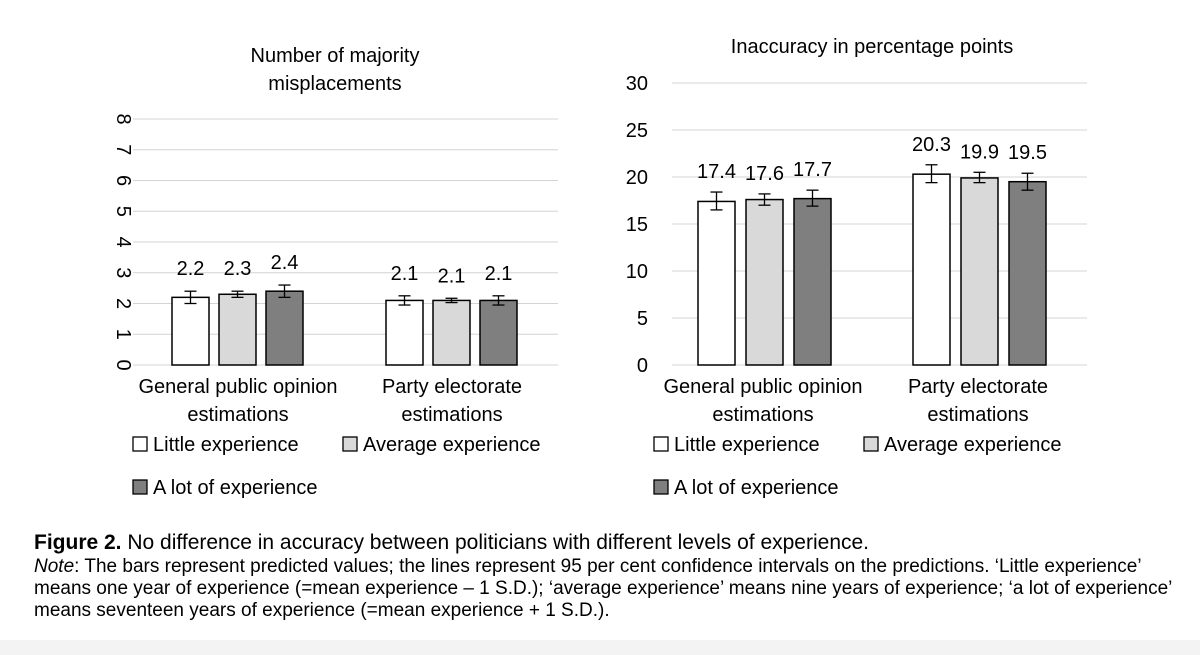 The image size is (1200, 655). Describe the element at coordinates (238, 269) in the screenshot. I see `data-label: 2.3` at that location.